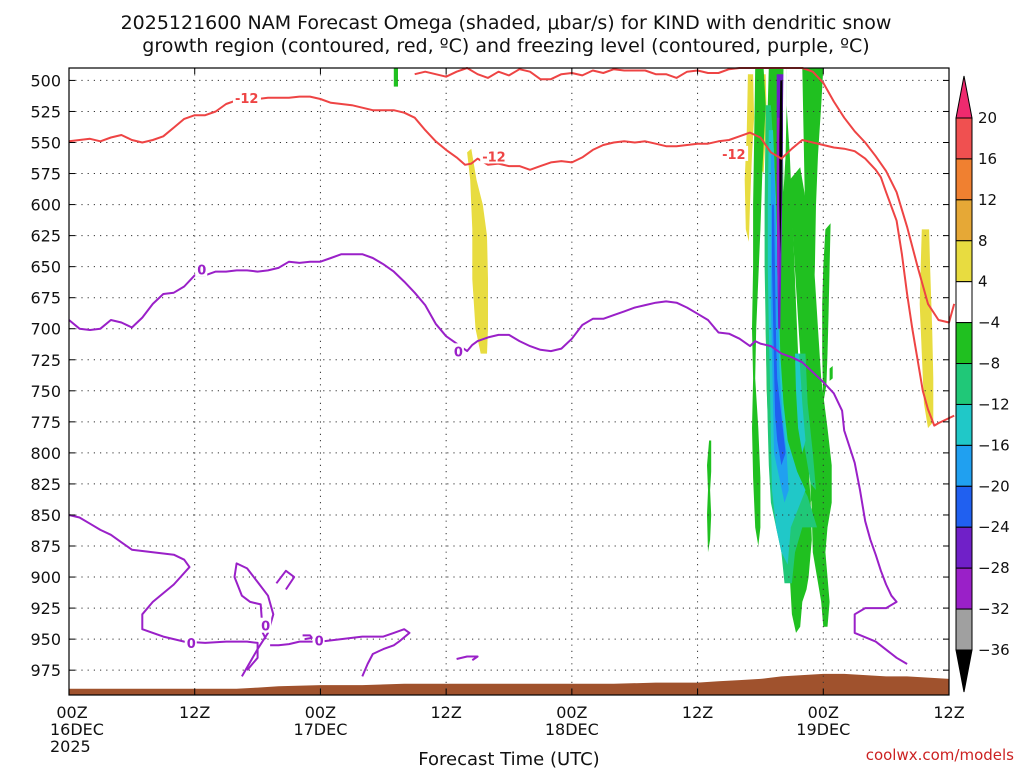 The height and width of the screenshot is (768, 1024). Describe the element at coordinates (320, 729) in the screenshot. I see `x-tick-label: 17DEC` at that location.